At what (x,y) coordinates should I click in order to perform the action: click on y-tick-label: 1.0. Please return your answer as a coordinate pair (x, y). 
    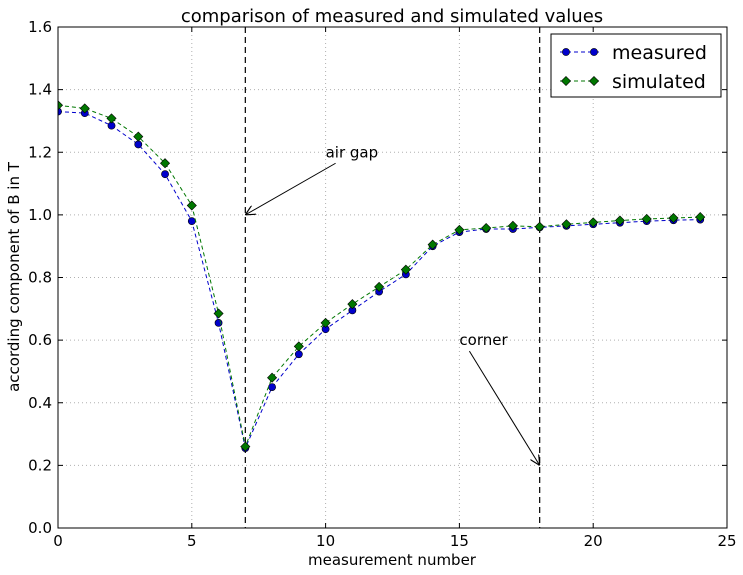
    Looking at the image, I should click on (40, 215).